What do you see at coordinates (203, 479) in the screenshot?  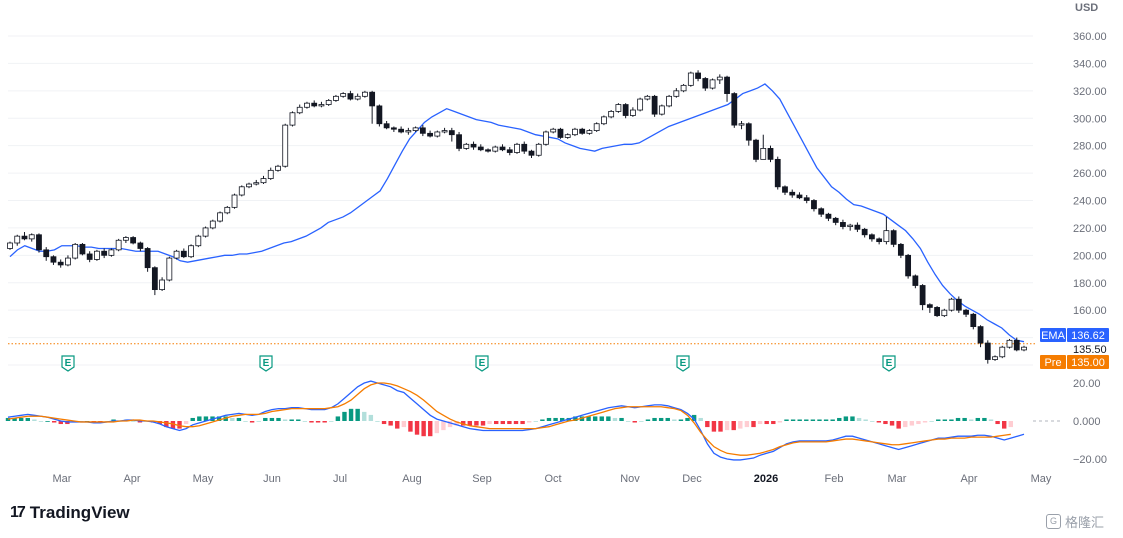 I see `x-axis-label: May` at bounding box center [203, 479].